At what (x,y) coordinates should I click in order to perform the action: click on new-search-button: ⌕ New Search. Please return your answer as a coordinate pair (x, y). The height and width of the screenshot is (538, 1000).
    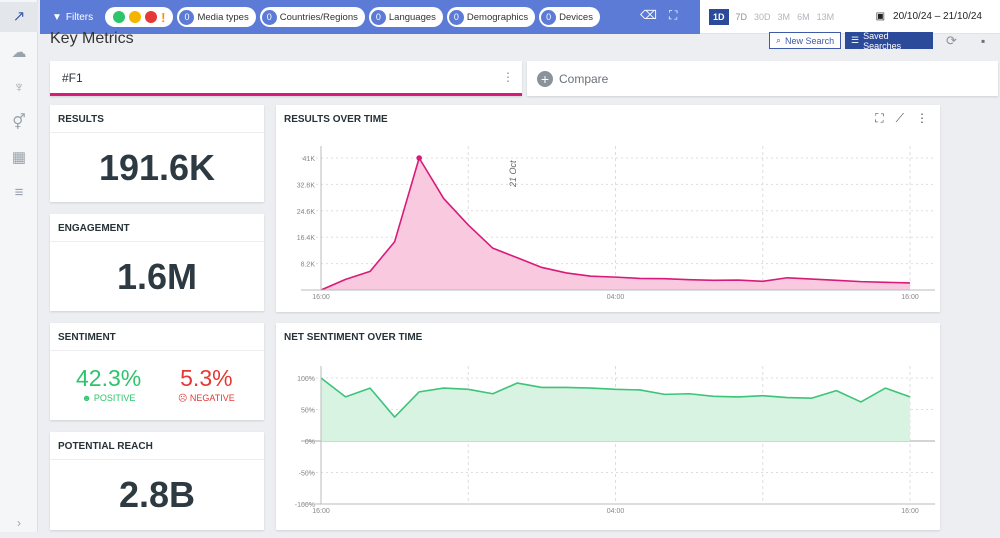
    Looking at the image, I should click on (805, 40).